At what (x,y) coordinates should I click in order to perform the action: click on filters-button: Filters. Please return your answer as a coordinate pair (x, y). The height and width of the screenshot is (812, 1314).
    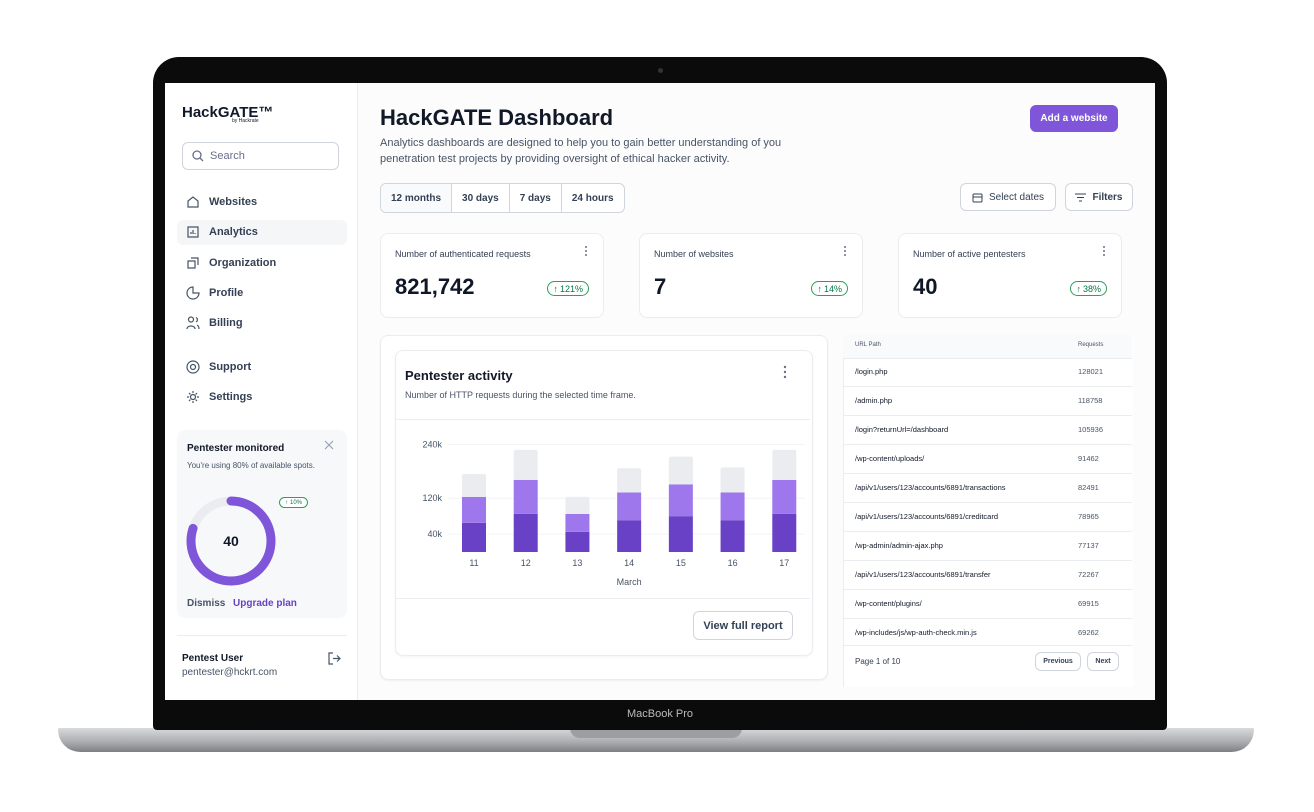
    Looking at the image, I should click on (1099, 197).